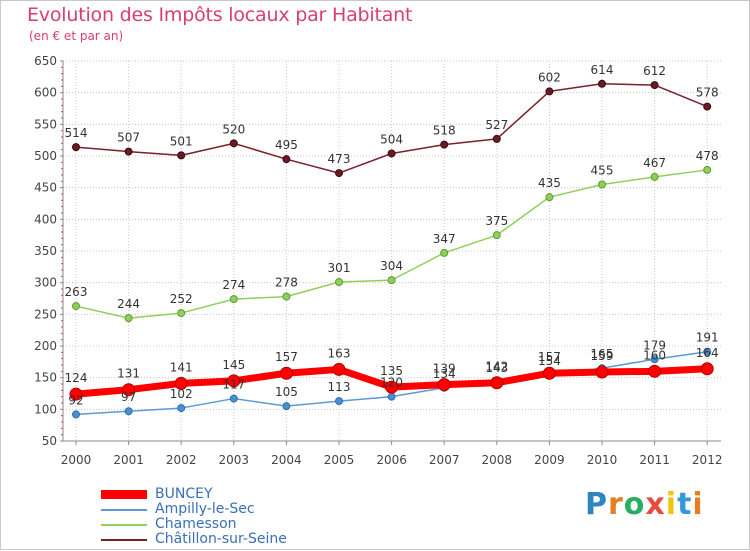 The width and height of the screenshot is (750, 551). I want to click on x-tick-label: 2005, so click(339, 460).